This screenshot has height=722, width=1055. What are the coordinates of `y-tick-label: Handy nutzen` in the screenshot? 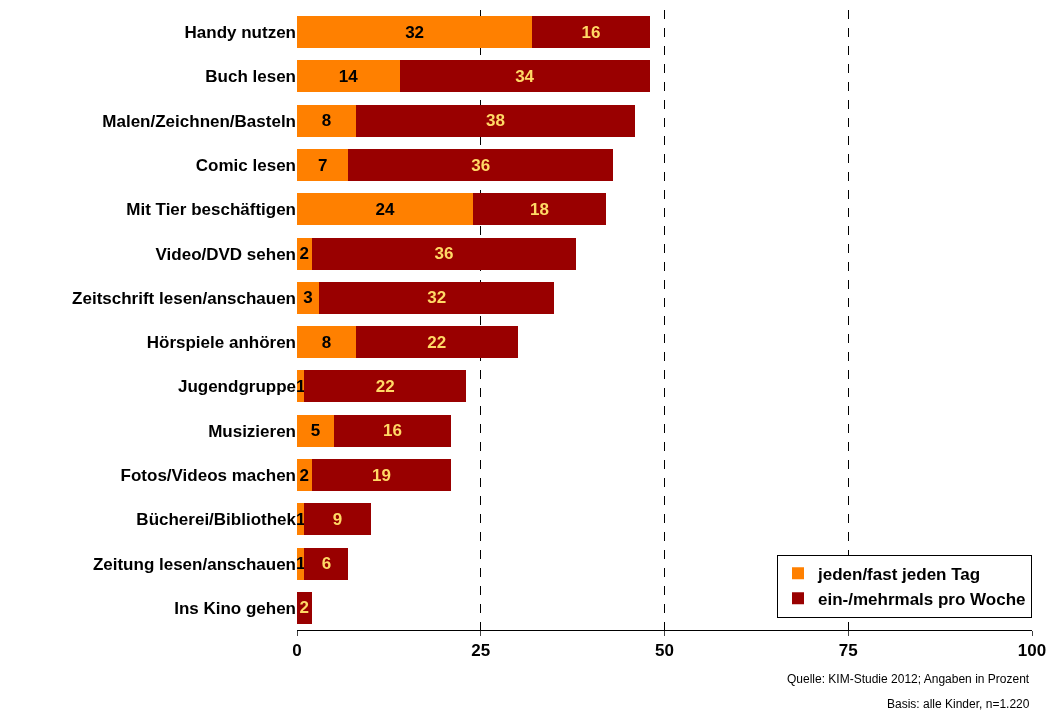 It's located at (240, 33).